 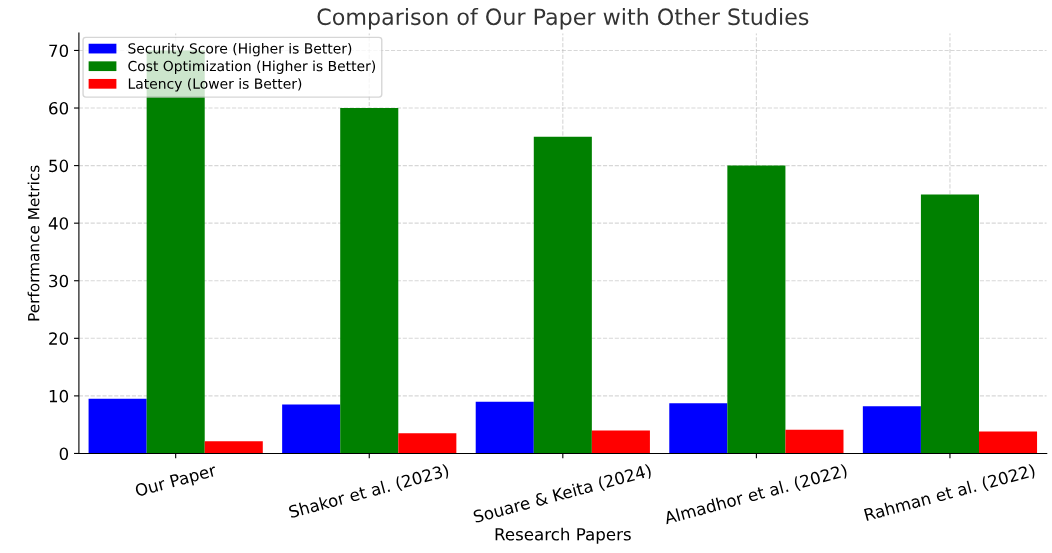 What do you see at coordinates (59, 281) in the screenshot?
I see `y-tick-label: 30` at bounding box center [59, 281].